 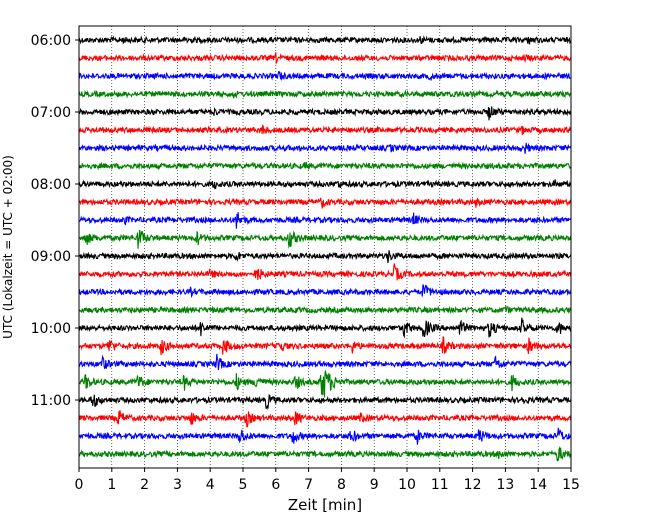 I want to click on x-tick-label: 11, so click(x=440, y=485).